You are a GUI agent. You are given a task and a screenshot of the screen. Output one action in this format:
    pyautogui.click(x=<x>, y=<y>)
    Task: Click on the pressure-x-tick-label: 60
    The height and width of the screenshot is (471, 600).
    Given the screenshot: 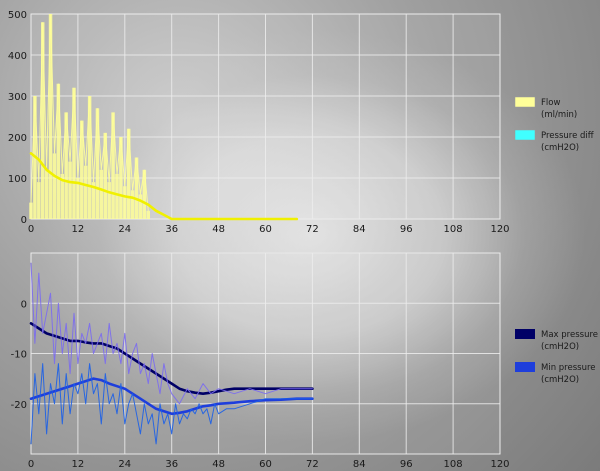 What is the action you would take?
    pyautogui.click(x=265, y=464)
    